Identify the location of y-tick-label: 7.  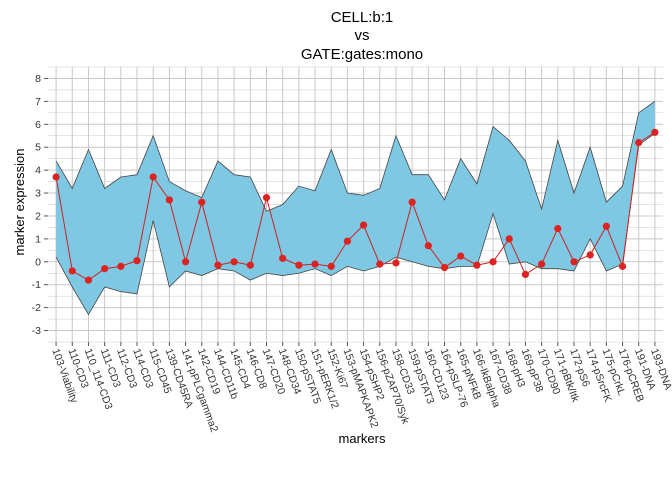
(38, 102).